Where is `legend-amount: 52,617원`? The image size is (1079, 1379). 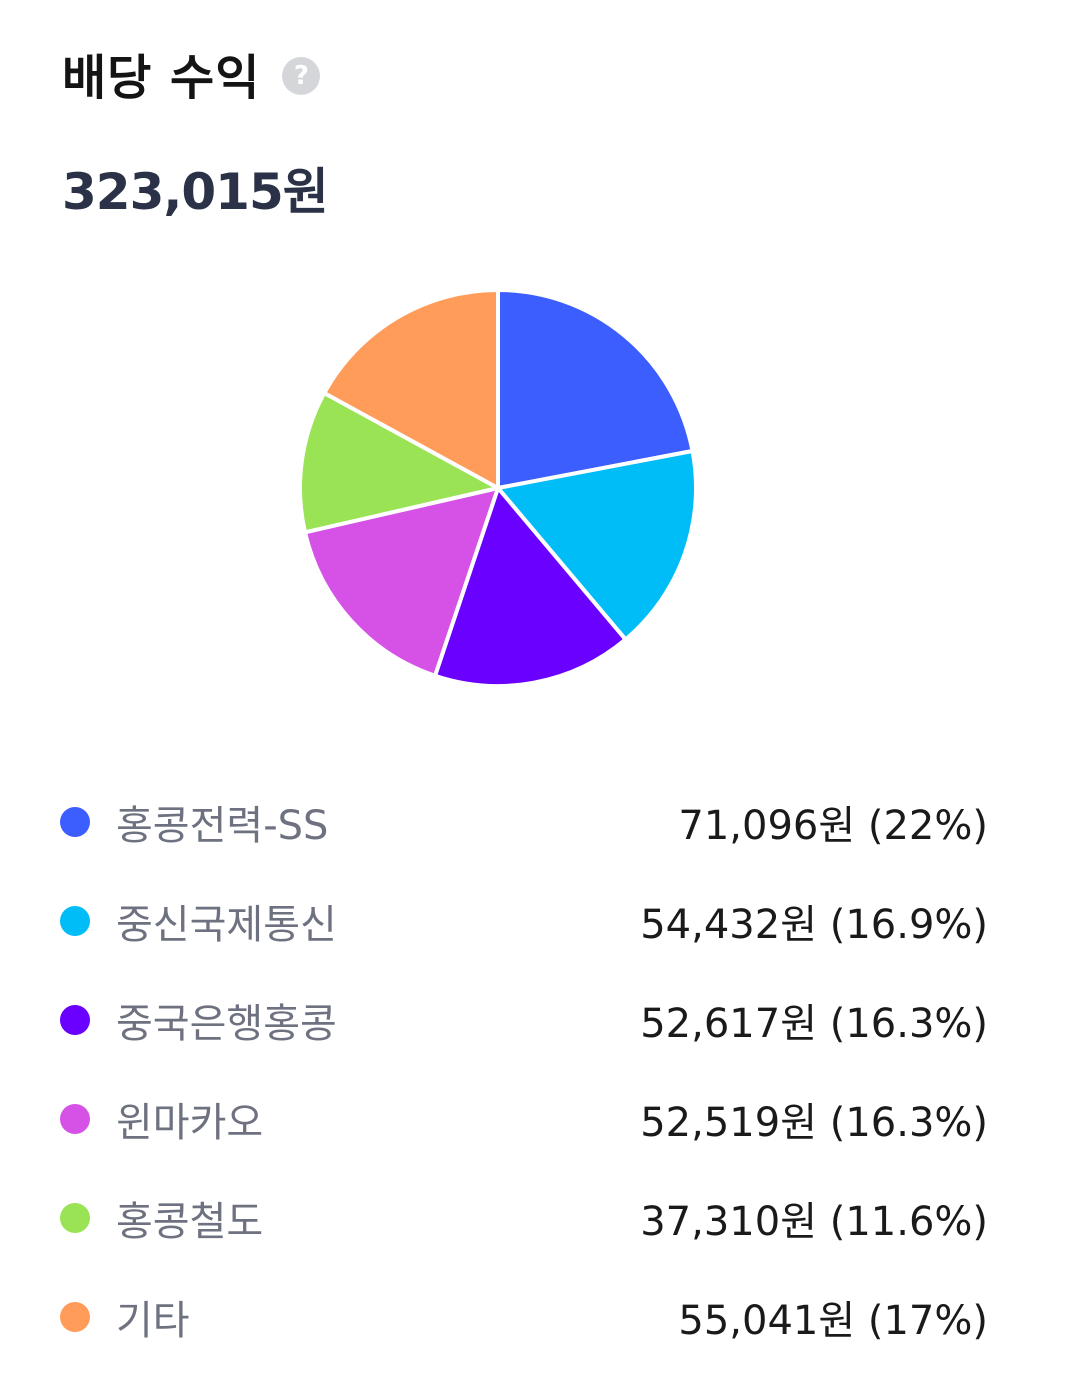 legend-amount: 52,617원 is located at coordinates (728, 1023).